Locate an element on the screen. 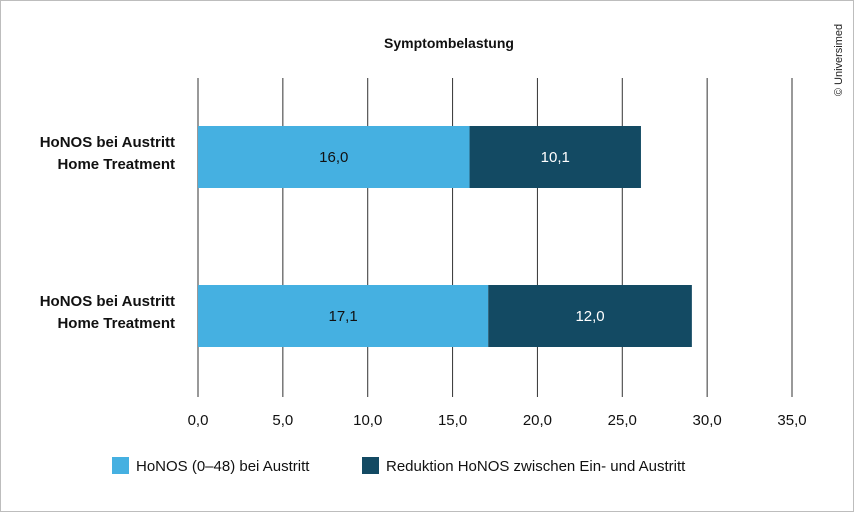 Image resolution: width=854 pixels, height=512 pixels. bar-value-label: 10,1 is located at coordinates (555, 157).